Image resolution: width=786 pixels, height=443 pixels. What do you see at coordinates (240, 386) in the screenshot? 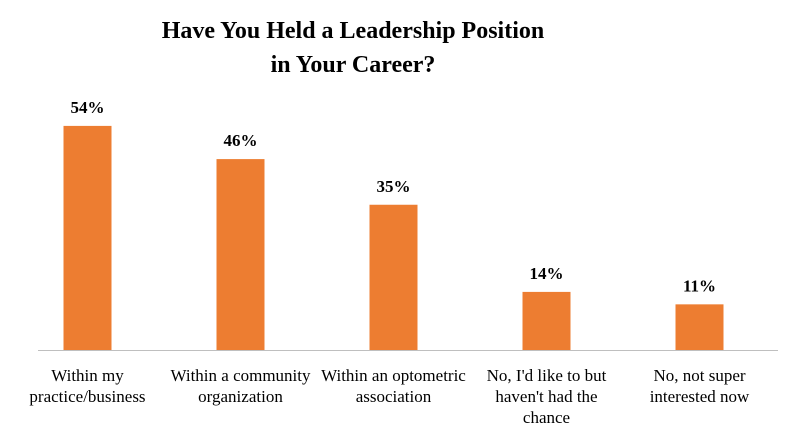
I see `x-tick-label: Within a community organization` at bounding box center [240, 386].